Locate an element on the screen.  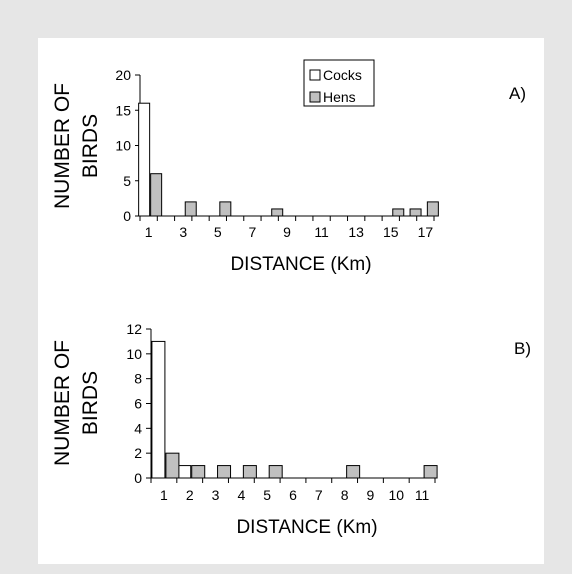
y-tick-label: 12 is located at coordinates (134, 329).